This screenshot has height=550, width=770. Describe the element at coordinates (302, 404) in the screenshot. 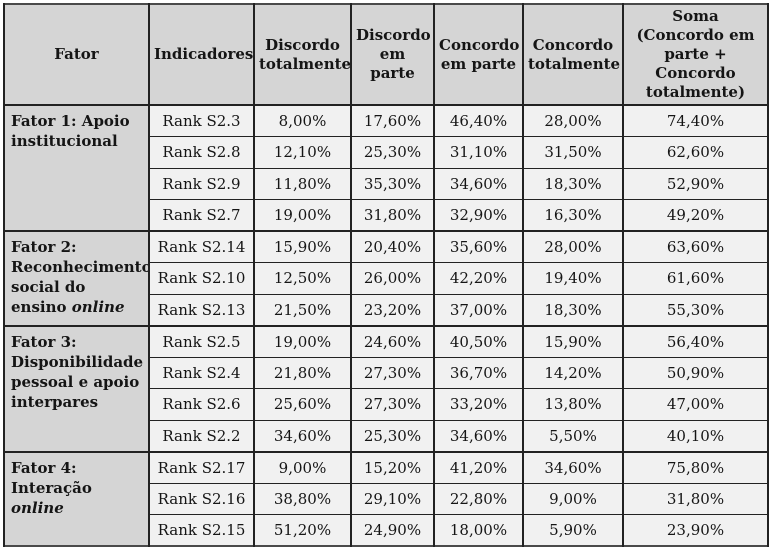

I see `value-cell: 25,60%` at that location.